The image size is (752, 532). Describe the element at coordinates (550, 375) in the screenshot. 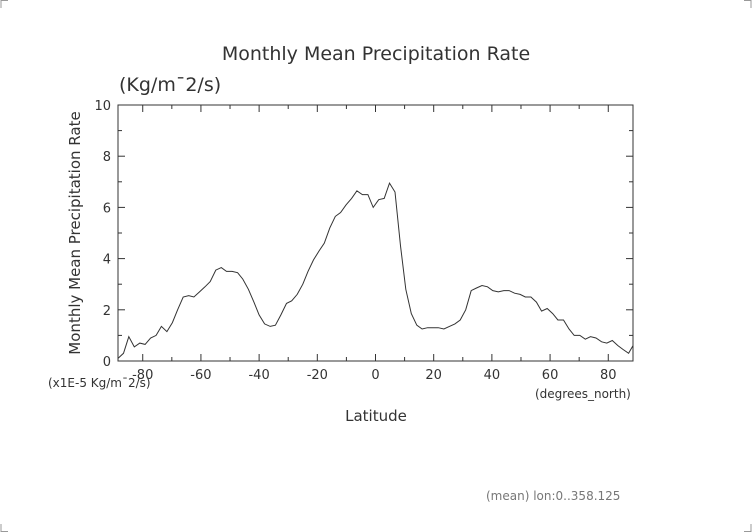

I see `x-tick-label: 60` at that location.